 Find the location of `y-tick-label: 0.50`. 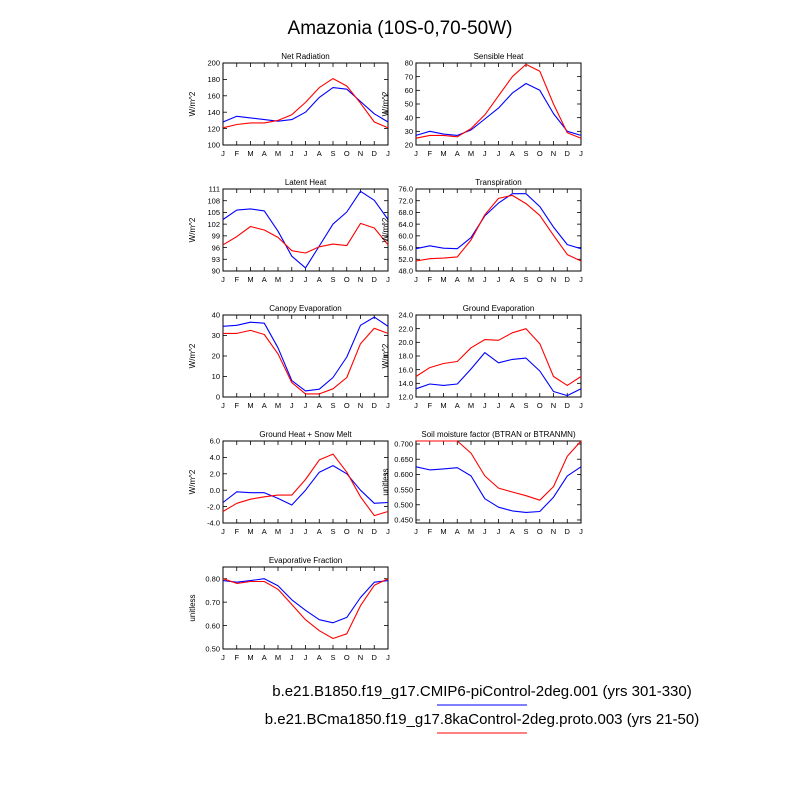

y-tick-label: 0.50 is located at coordinates (212, 649).